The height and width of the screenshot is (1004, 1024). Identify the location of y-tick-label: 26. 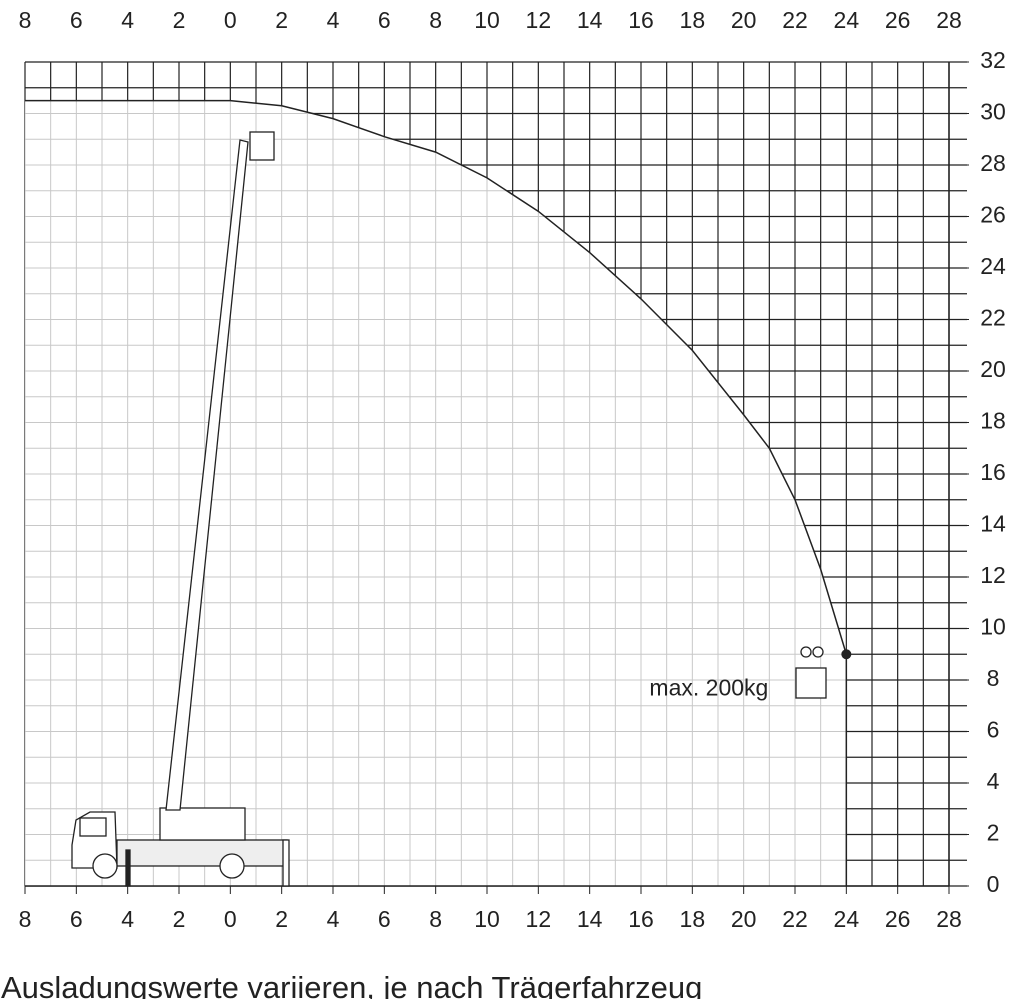
(993, 215).